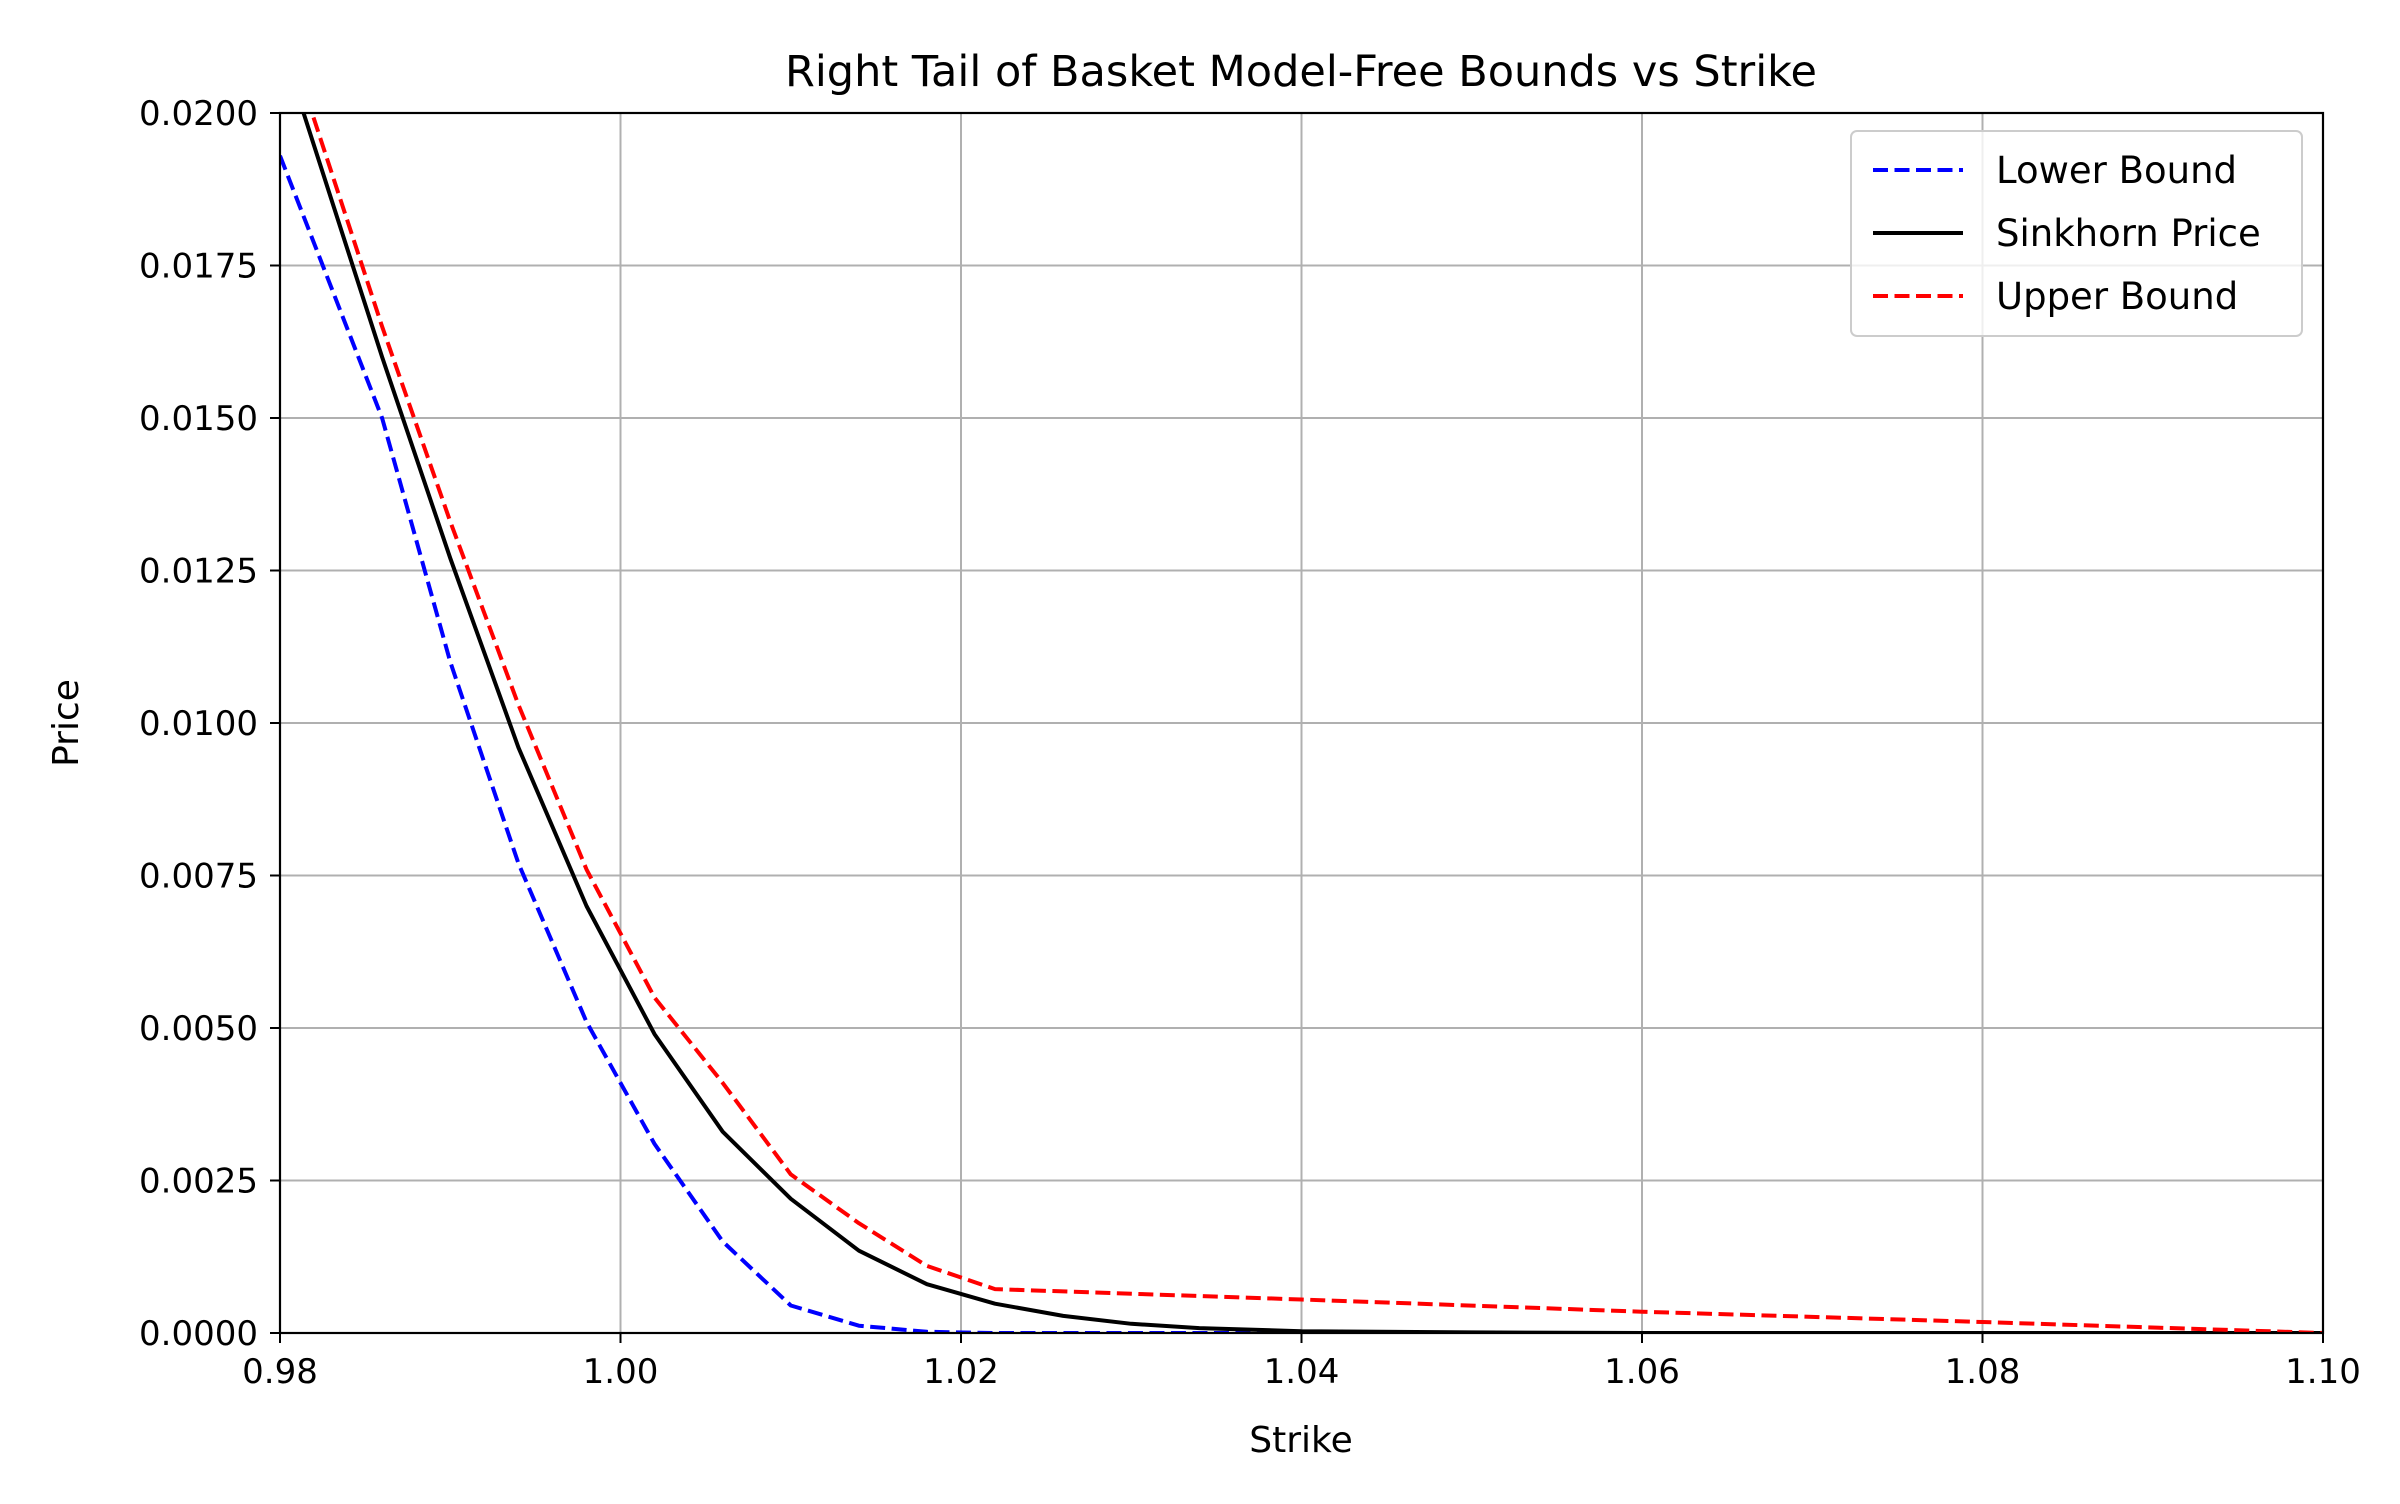 This screenshot has height=1504, width=2400. Describe the element at coordinates (2128, 233) in the screenshot. I see `legend-label: Sinkhorn Price` at that location.